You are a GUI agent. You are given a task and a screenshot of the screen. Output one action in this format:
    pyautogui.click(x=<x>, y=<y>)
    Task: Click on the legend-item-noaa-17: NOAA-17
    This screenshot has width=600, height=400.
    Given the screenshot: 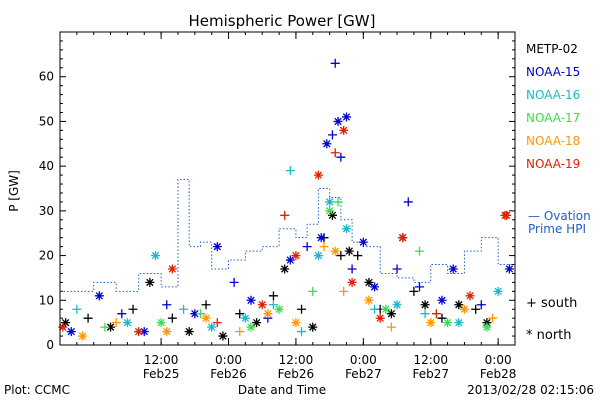 What is the action you would take?
    pyautogui.click(x=553, y=118)
    